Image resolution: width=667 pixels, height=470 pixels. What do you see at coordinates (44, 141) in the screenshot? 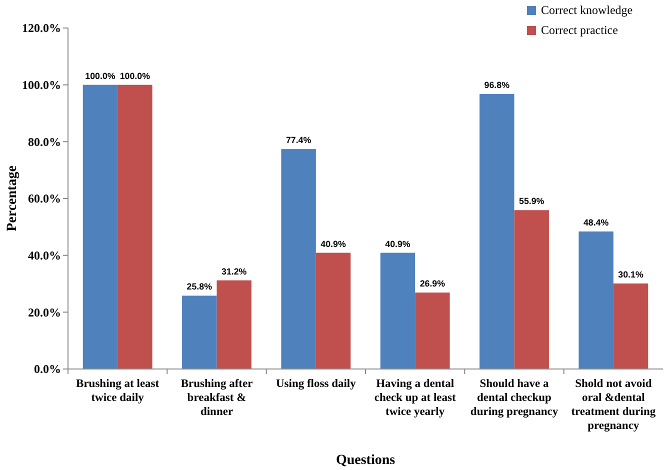
I see `y-tick-label: 80.0%` at bounding box center [44, 141].